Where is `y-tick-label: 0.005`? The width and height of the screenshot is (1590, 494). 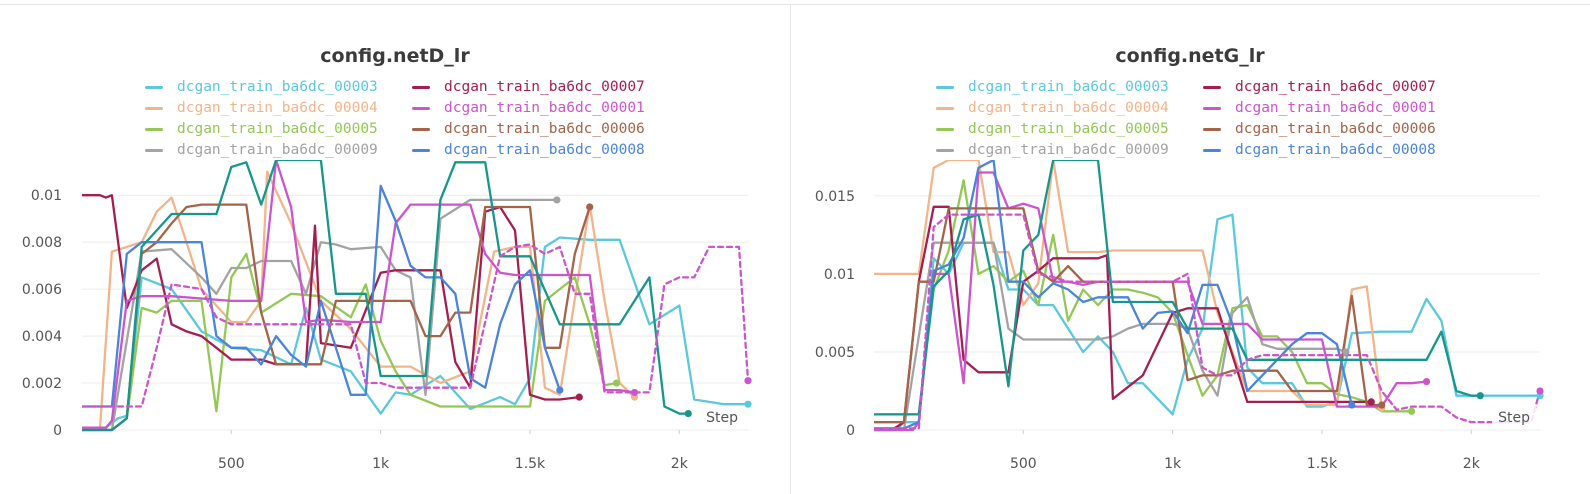 y-tick-label: 0.005 is located at coordinates (835, 353).